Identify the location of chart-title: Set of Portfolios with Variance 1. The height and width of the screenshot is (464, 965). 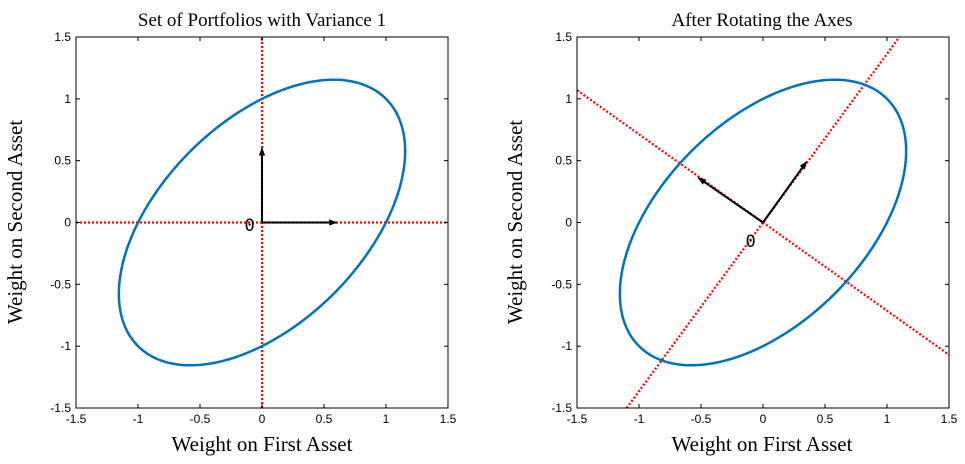
(262, 20).